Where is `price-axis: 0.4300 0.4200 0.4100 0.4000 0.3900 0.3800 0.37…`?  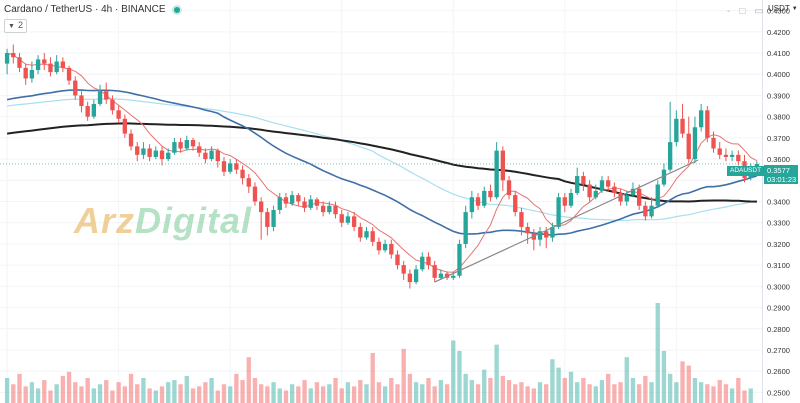 price-axis: 0.4300 0.4200 0.4100 0.4000 0.3900 0.3800 0.37… is located at coordinates (781, 201).